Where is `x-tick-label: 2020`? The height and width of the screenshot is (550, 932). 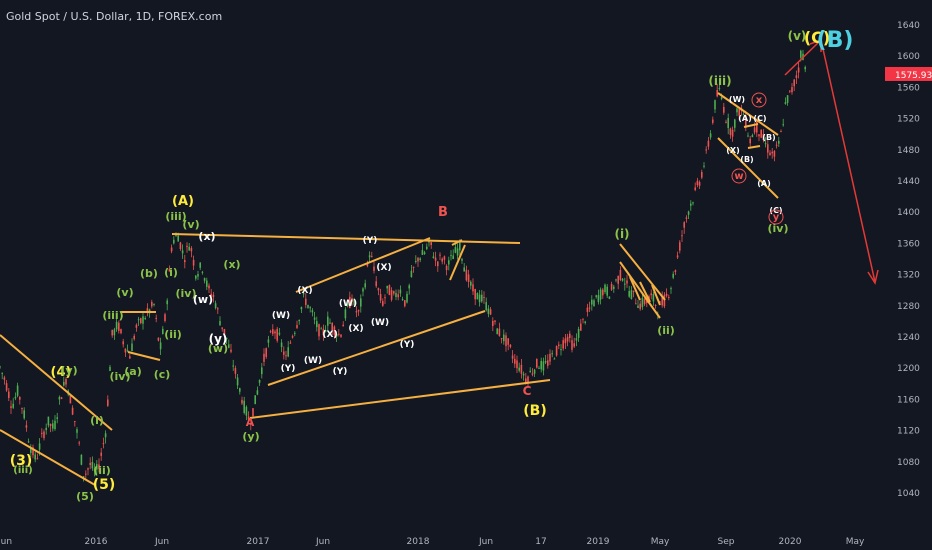
x-tick-label: 2020 is located at coordinates (790, 542).